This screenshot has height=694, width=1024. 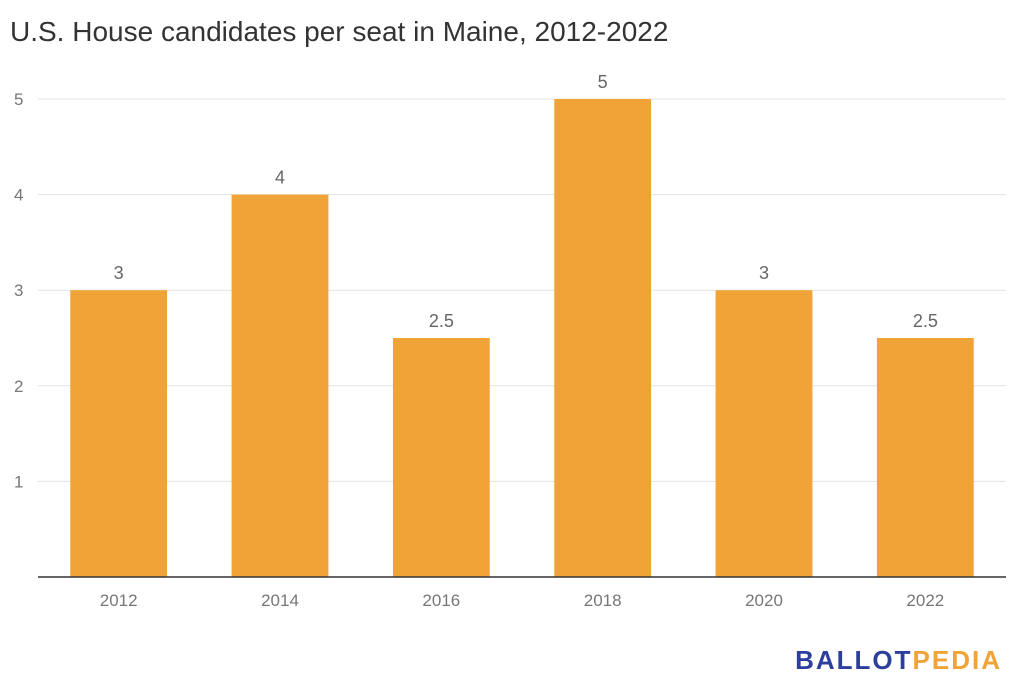 I want to click on y-tick-label: 3, so click(x=18, y=290).